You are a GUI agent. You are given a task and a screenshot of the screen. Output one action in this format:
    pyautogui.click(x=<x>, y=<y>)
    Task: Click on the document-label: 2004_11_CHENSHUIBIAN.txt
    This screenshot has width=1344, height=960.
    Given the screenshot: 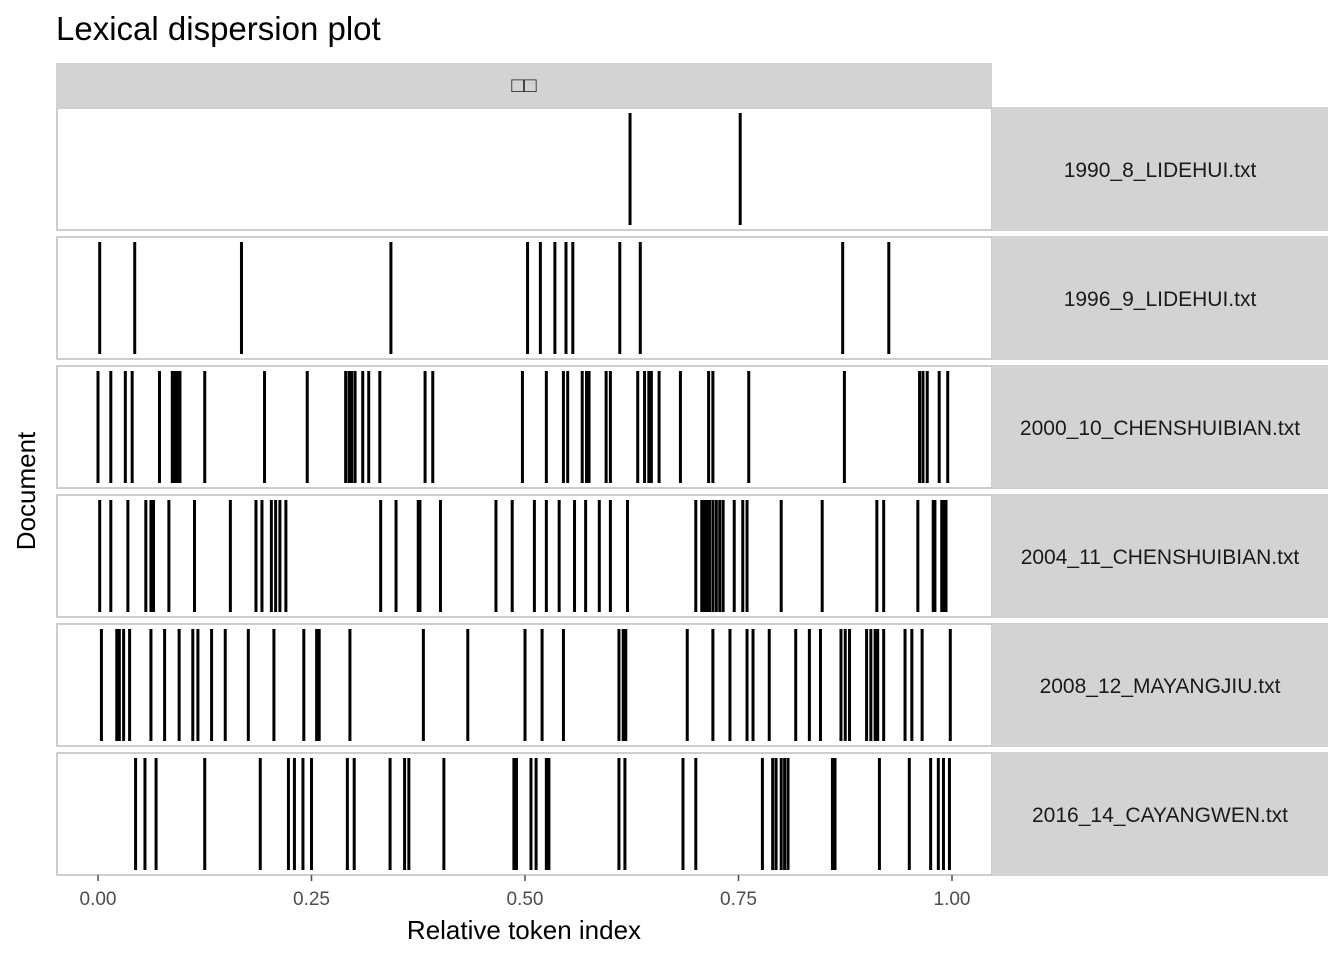 What is the action you would take?
    pyautogui.click(x=1160, y=557)
    